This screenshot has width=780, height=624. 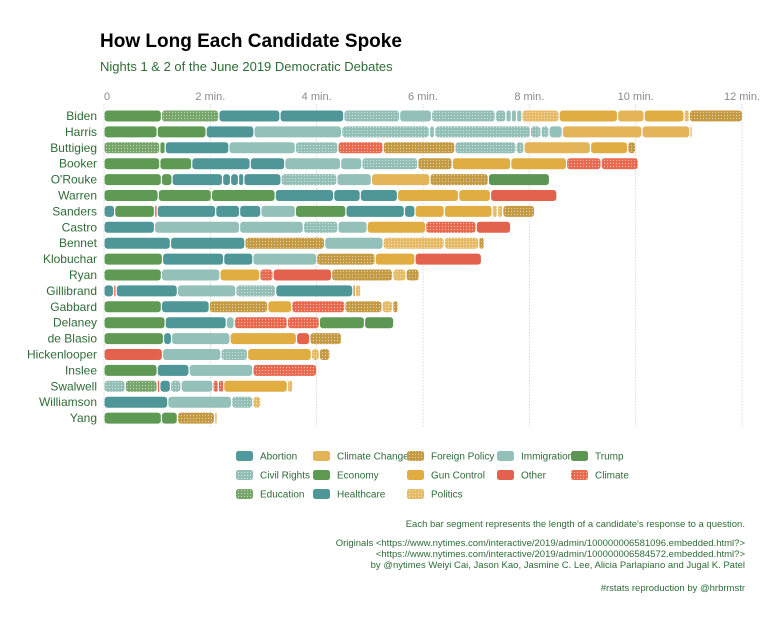 I want to click on bar-klobuchar, so click(x=292, y=259).